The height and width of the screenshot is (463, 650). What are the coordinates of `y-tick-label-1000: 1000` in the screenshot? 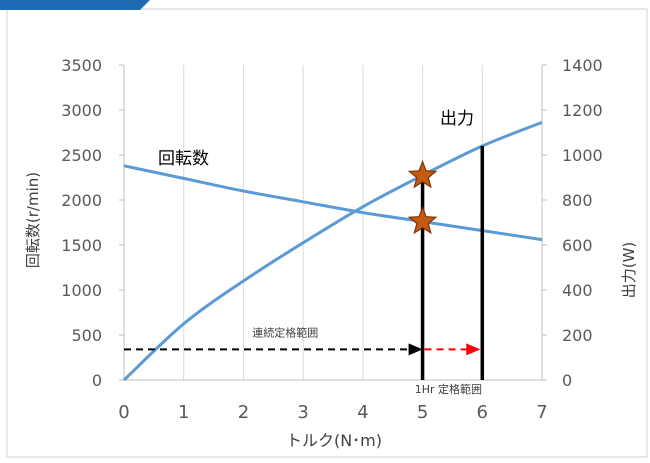 It's located at (81, 290).